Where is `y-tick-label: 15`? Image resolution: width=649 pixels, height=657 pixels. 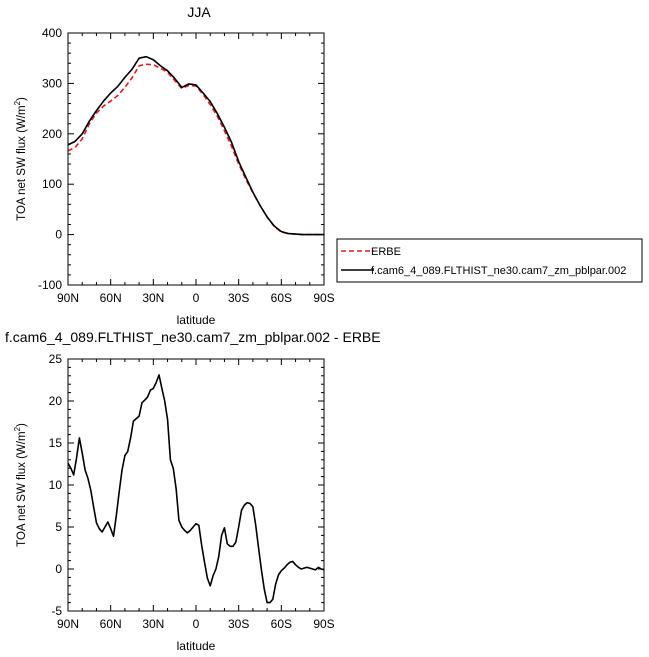
y-tick-label: 15 is located at coordinates (56, 443).